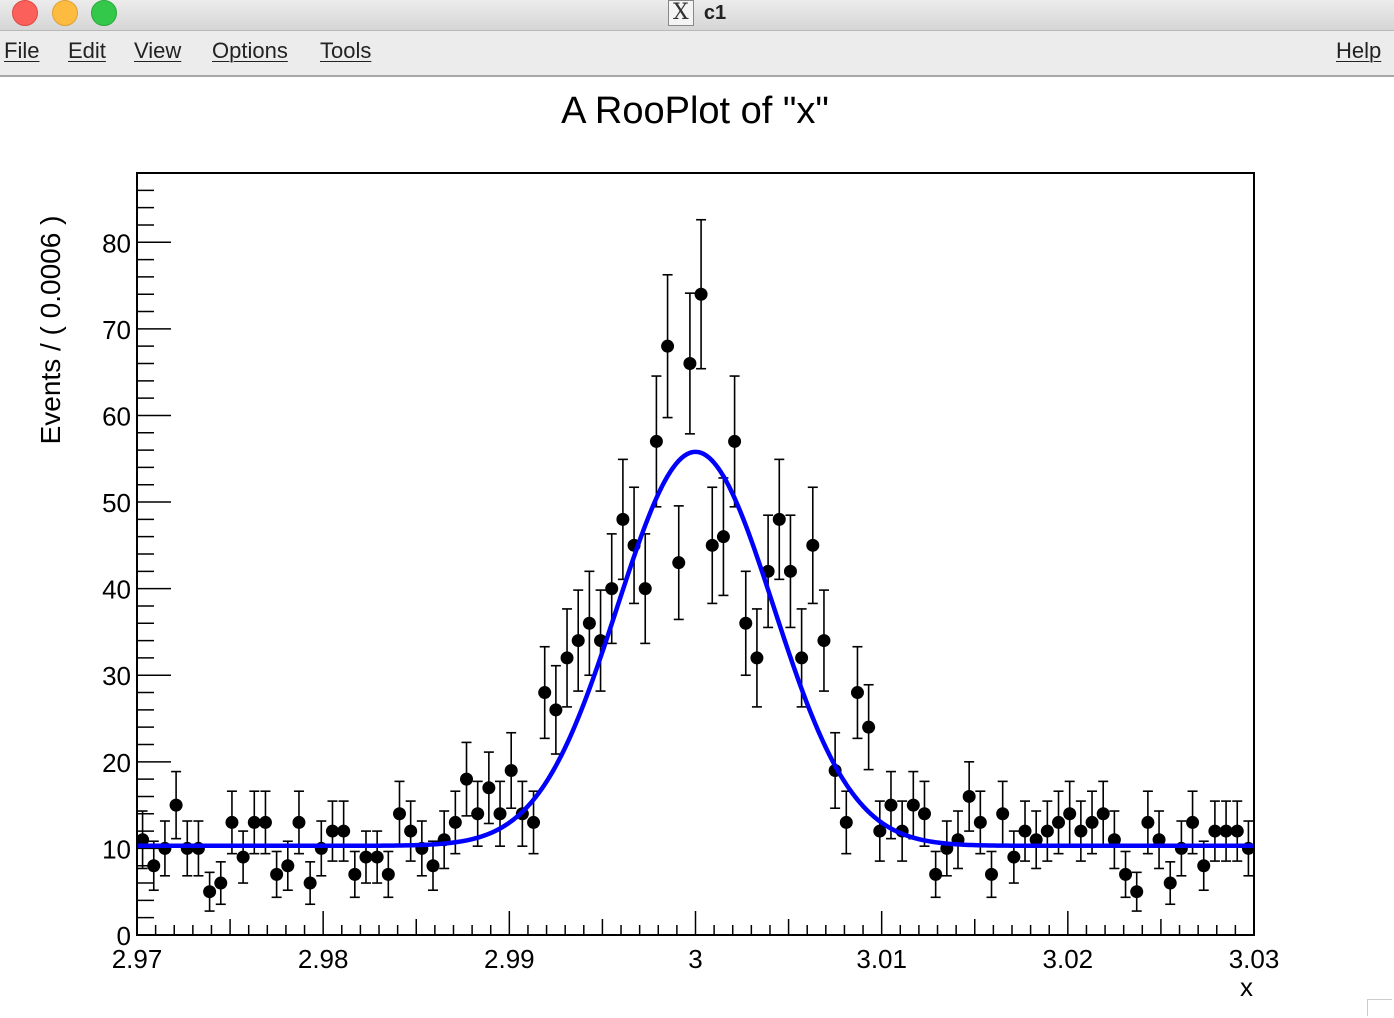 Image resolution: width=1394 pixels, height=1018 pixels. Describe the element at coordinates (323, 959) in the screenshot. I see `x-tick-label: 2.98` at that location.